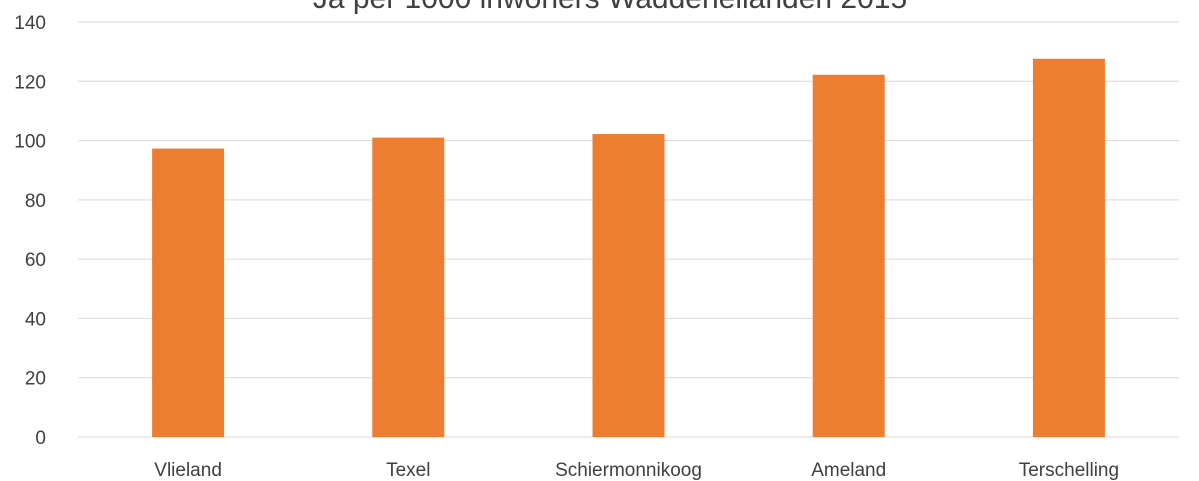 This screenshot has width=1199, height=481. I want to click on x-tick-label: Vlieland, so click(188, 470).